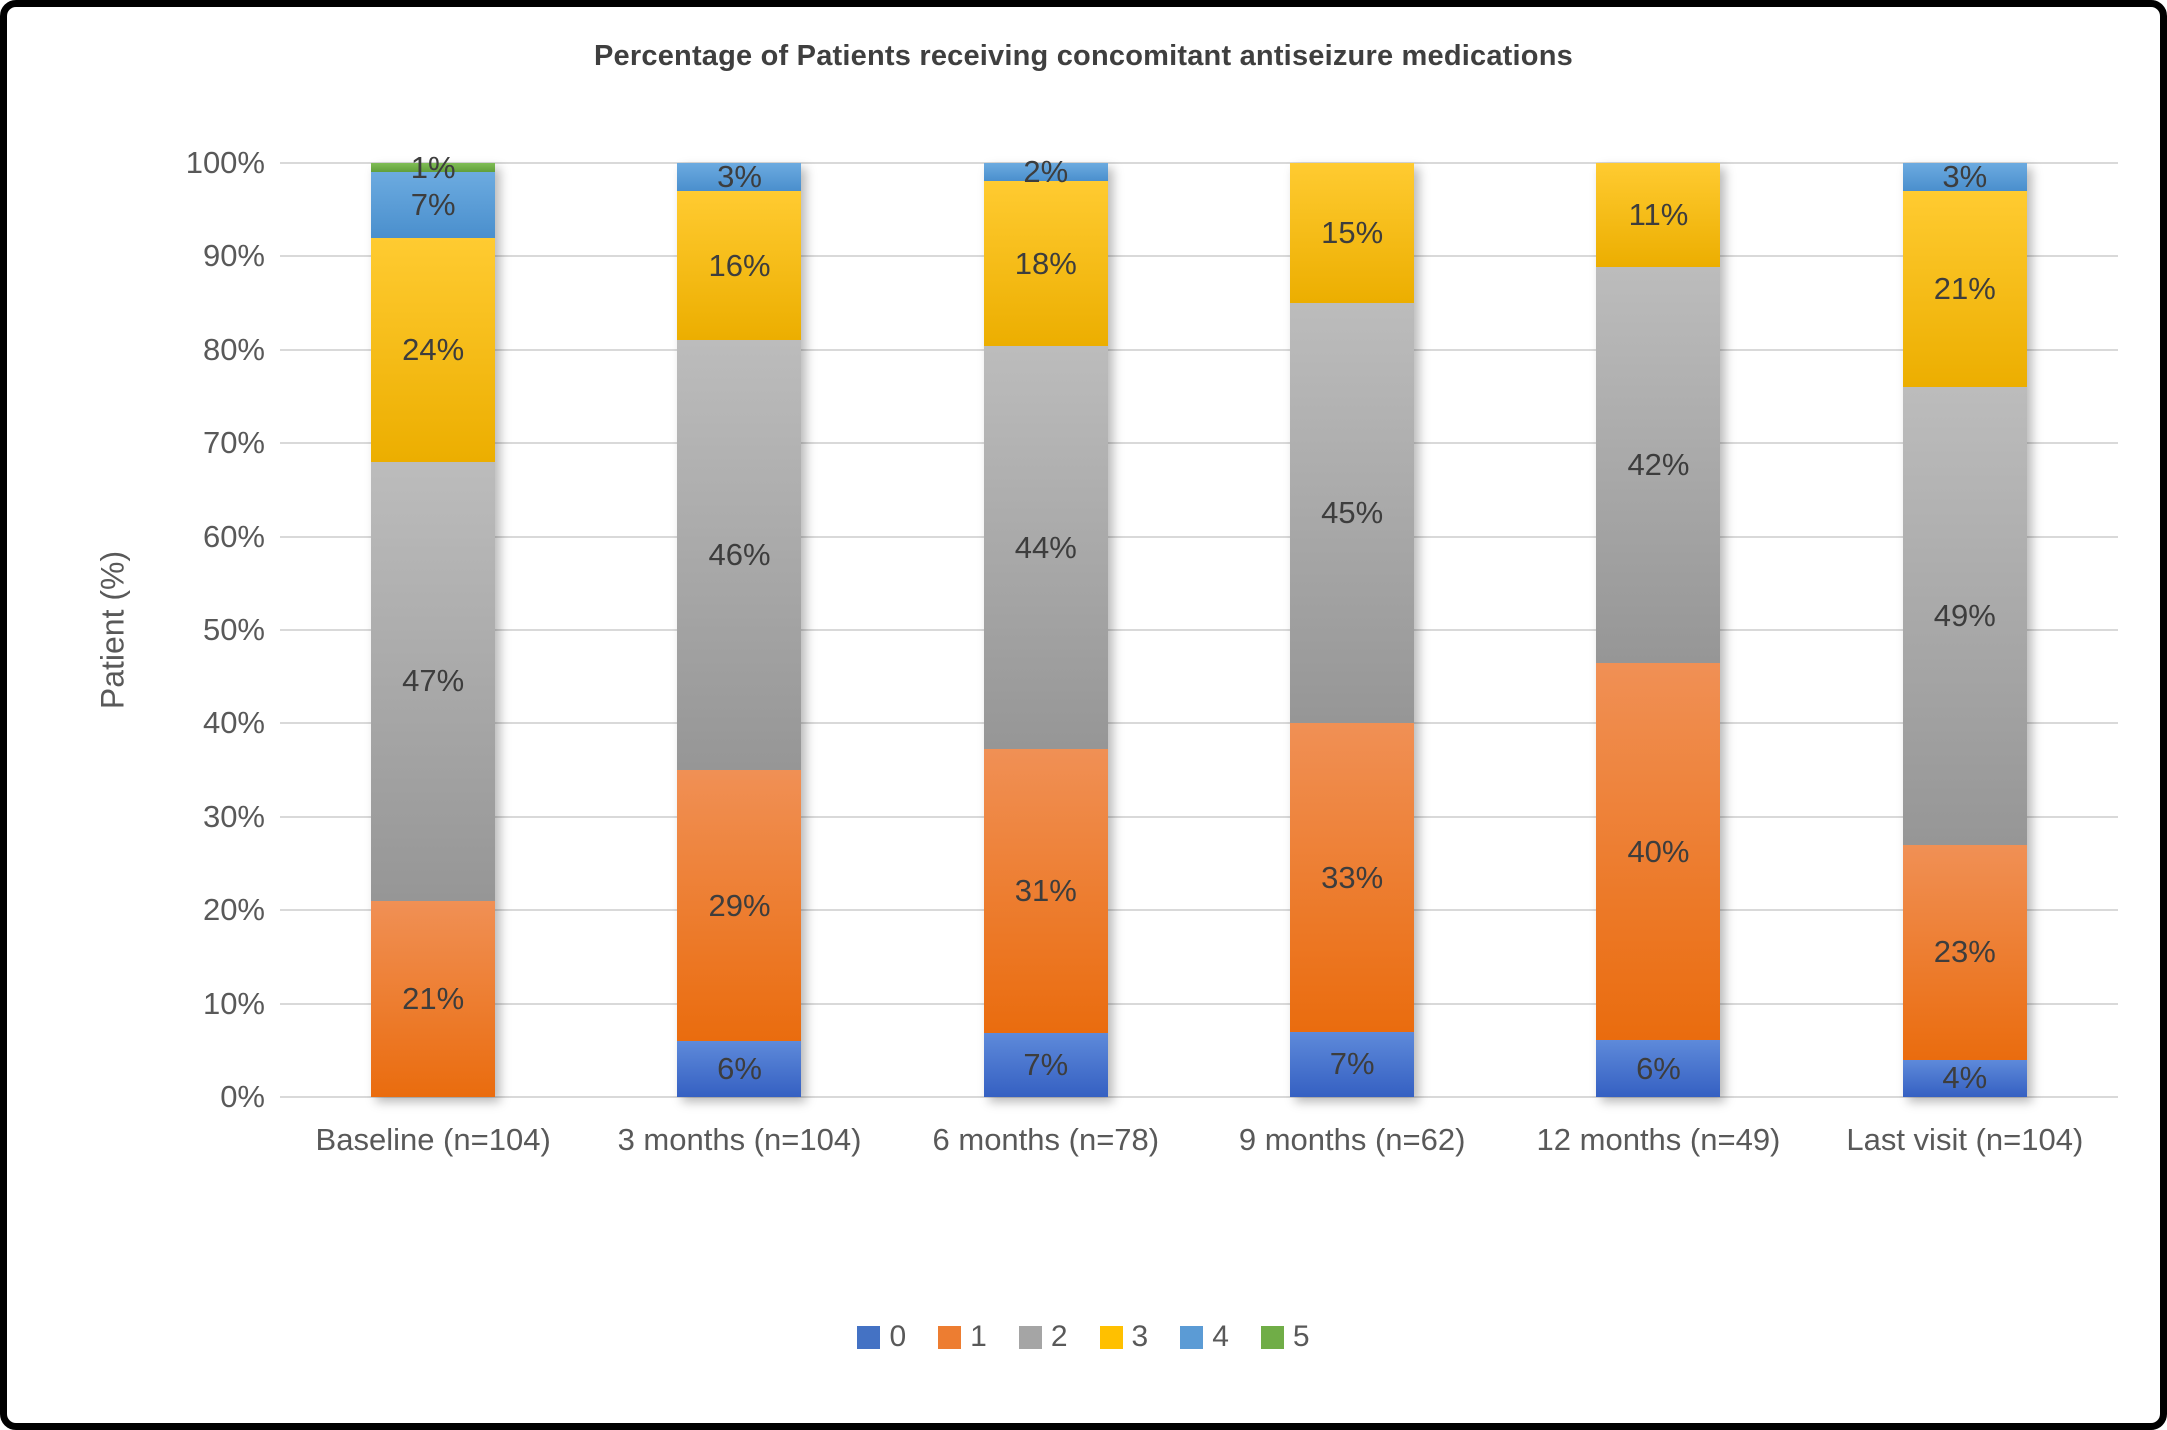 This screenshot has width=2167, height=1430. I want to click on bar-segment: 29%, so click(739, 905).